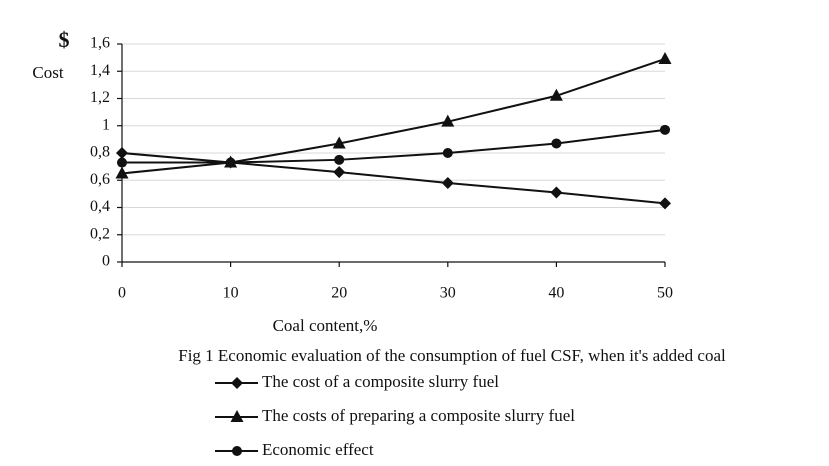  Describe the element at coordinates (47, 72) in the screenshot. I see `y-axis-label: Cost` at that location.